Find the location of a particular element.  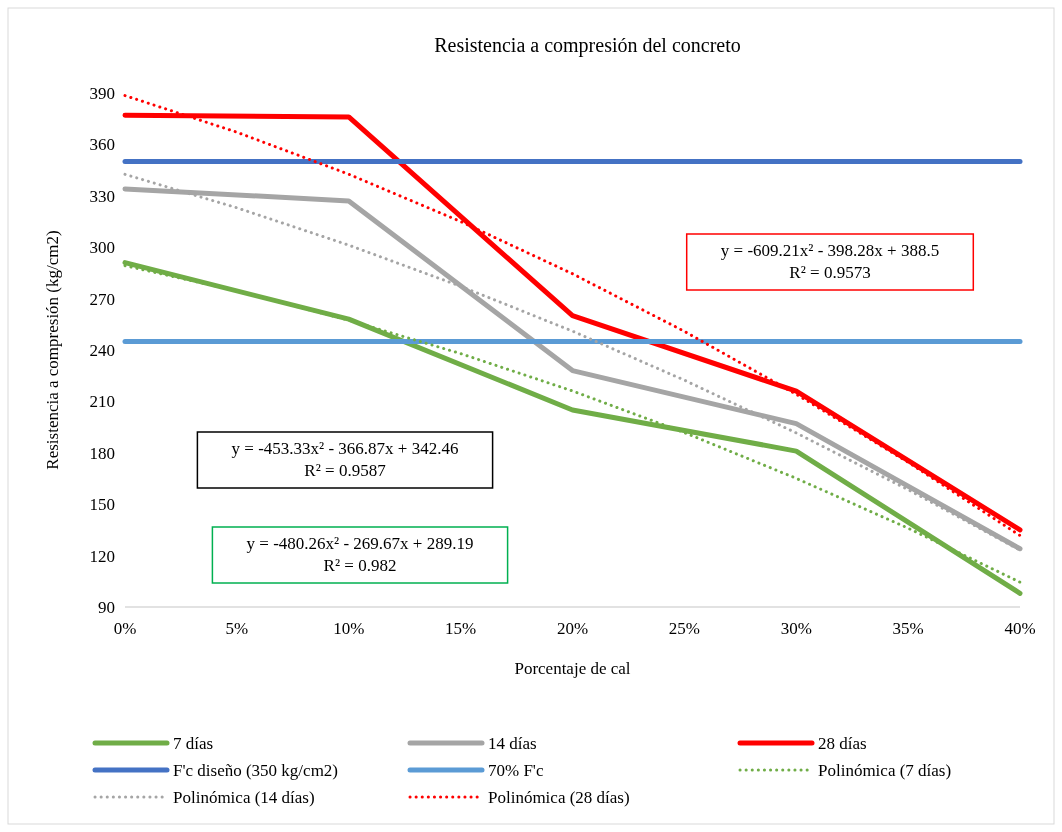

x-tick-label: 30% is located at coordinates (796, 628).